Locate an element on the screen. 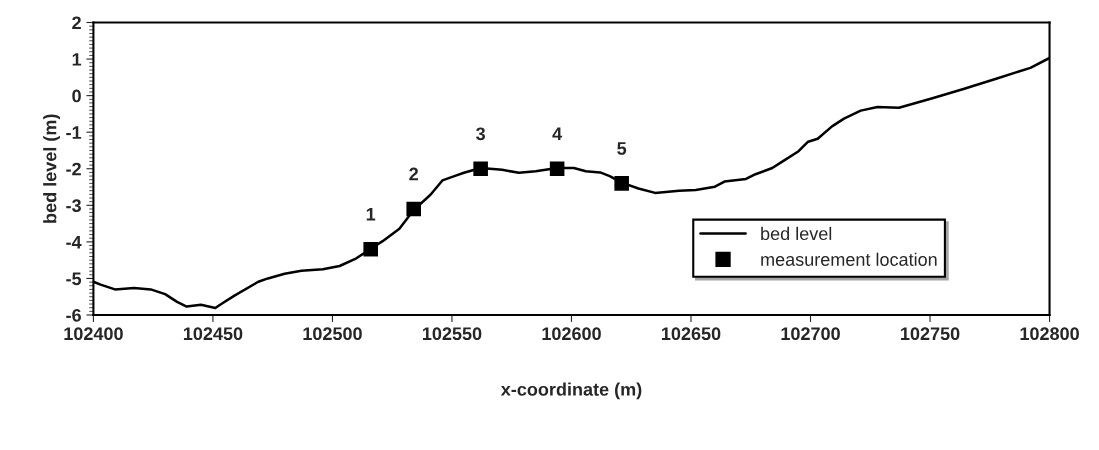  y-tick-label: -5 is located at coordinates (74, 279).